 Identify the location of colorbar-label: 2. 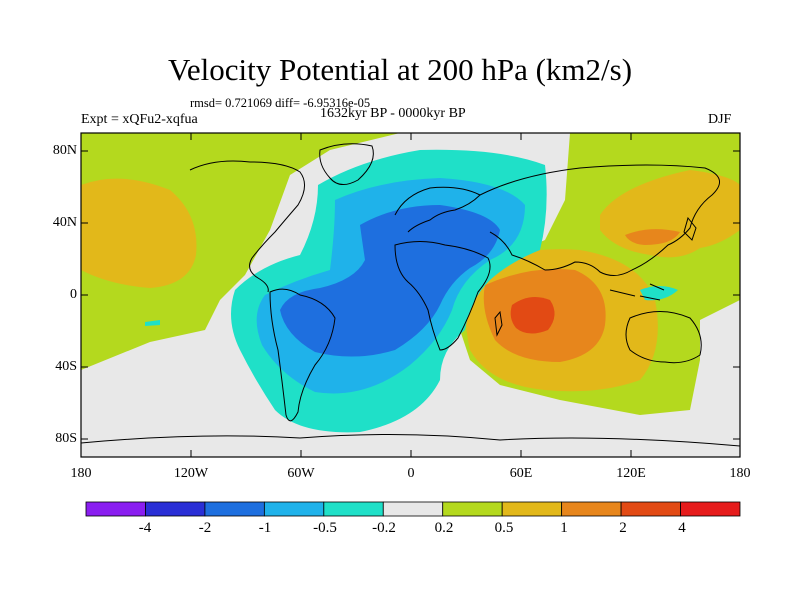
(623, 528).